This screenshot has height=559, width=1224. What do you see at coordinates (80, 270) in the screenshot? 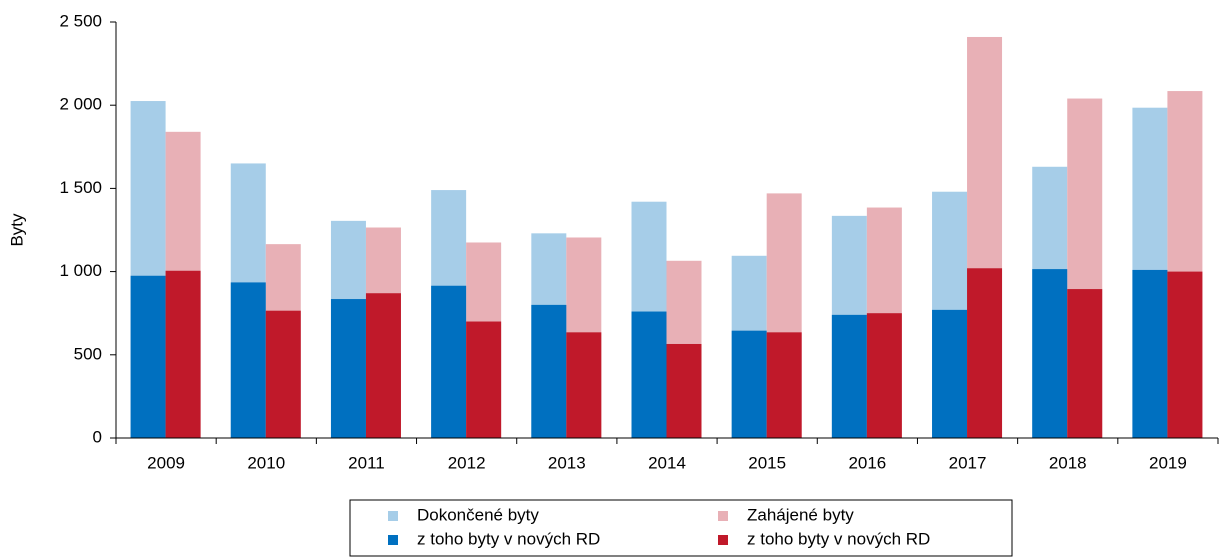
I see `y-tick-label: 1 000` at bounding box center [80, 270].